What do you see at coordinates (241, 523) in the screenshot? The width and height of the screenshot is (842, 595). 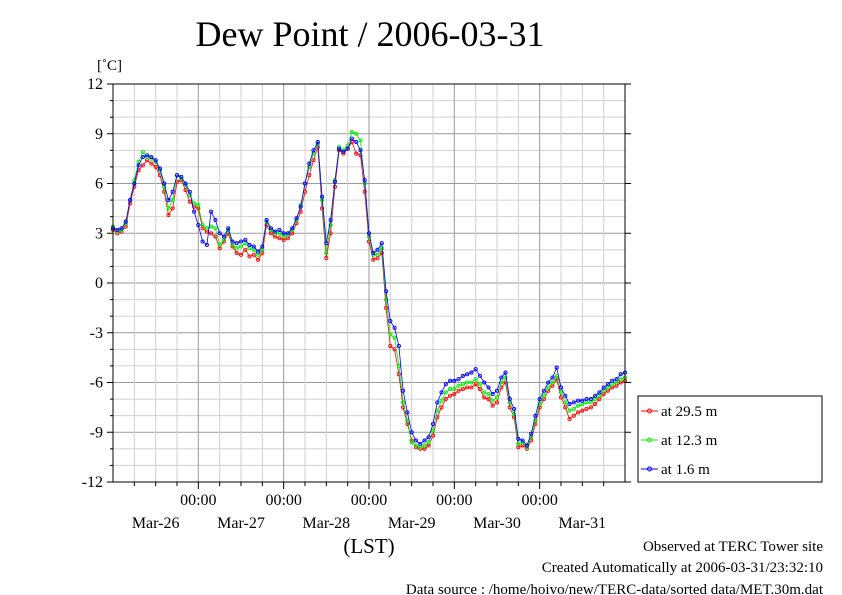 I see `x-day-label: Mar-27` at bounding box center [241, 523].